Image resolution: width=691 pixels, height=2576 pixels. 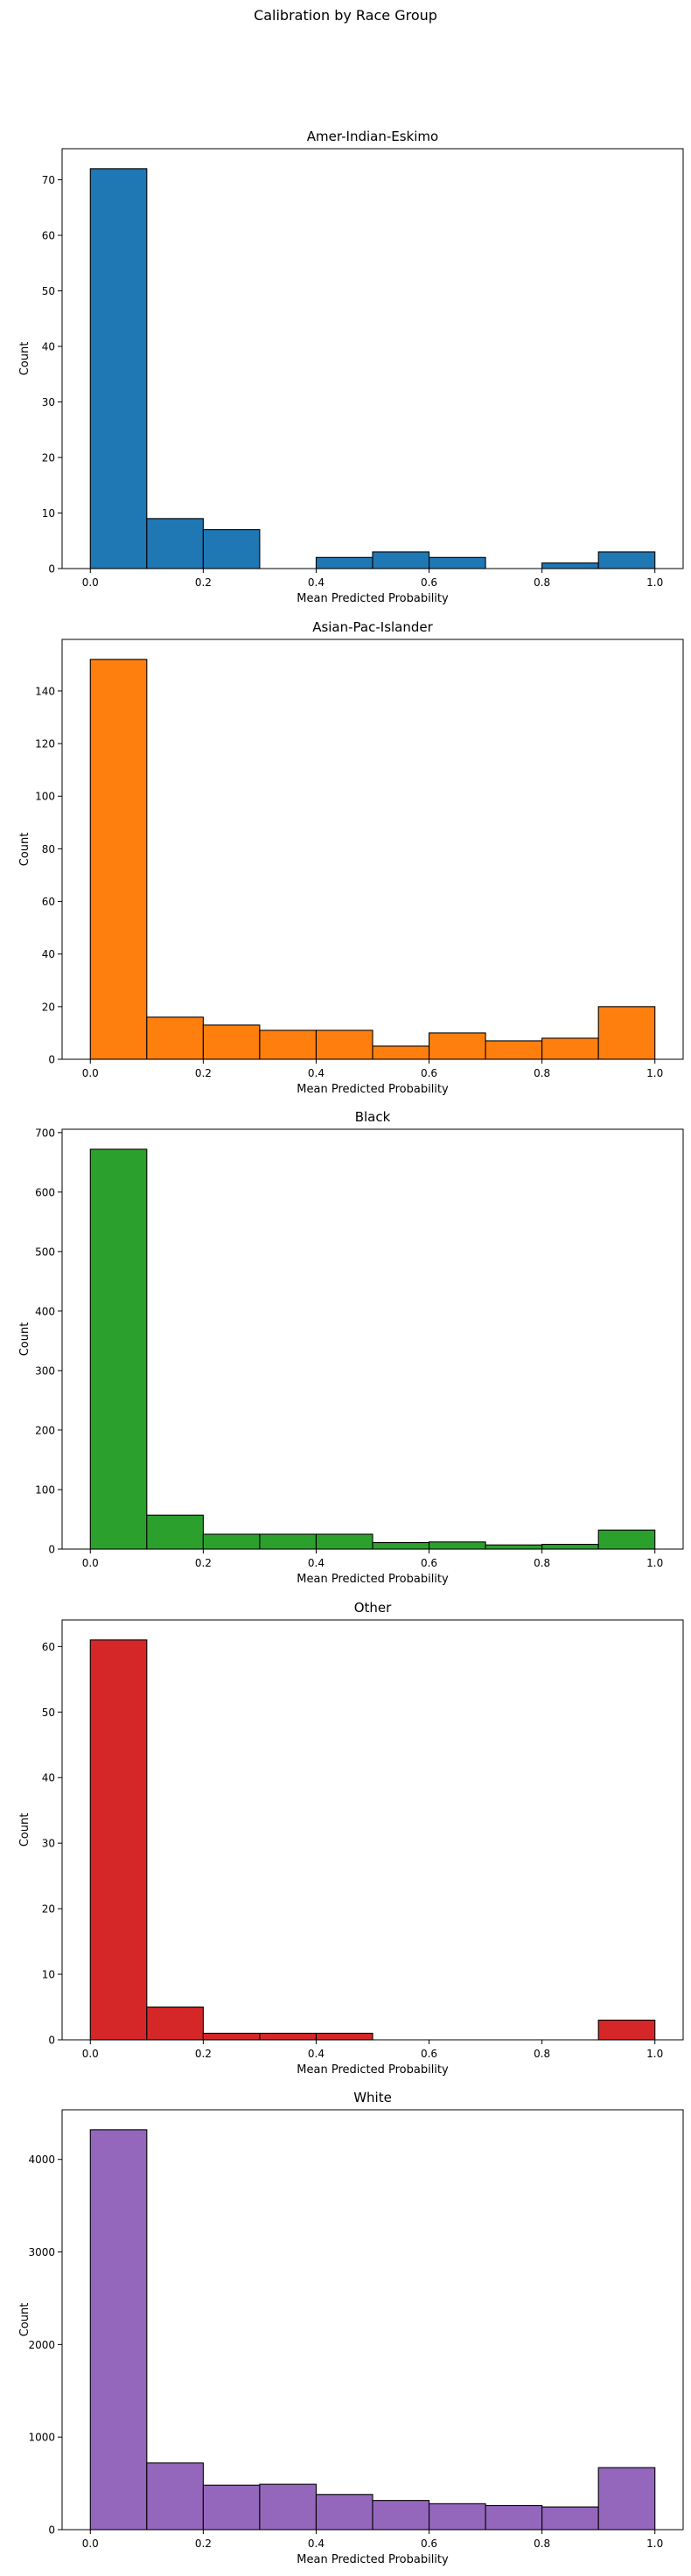 What do you see at coordinates (45, 797) in the screenshot?
I see `chart-2-y-tick-label-6: 100` at bounding box center [45, 797].